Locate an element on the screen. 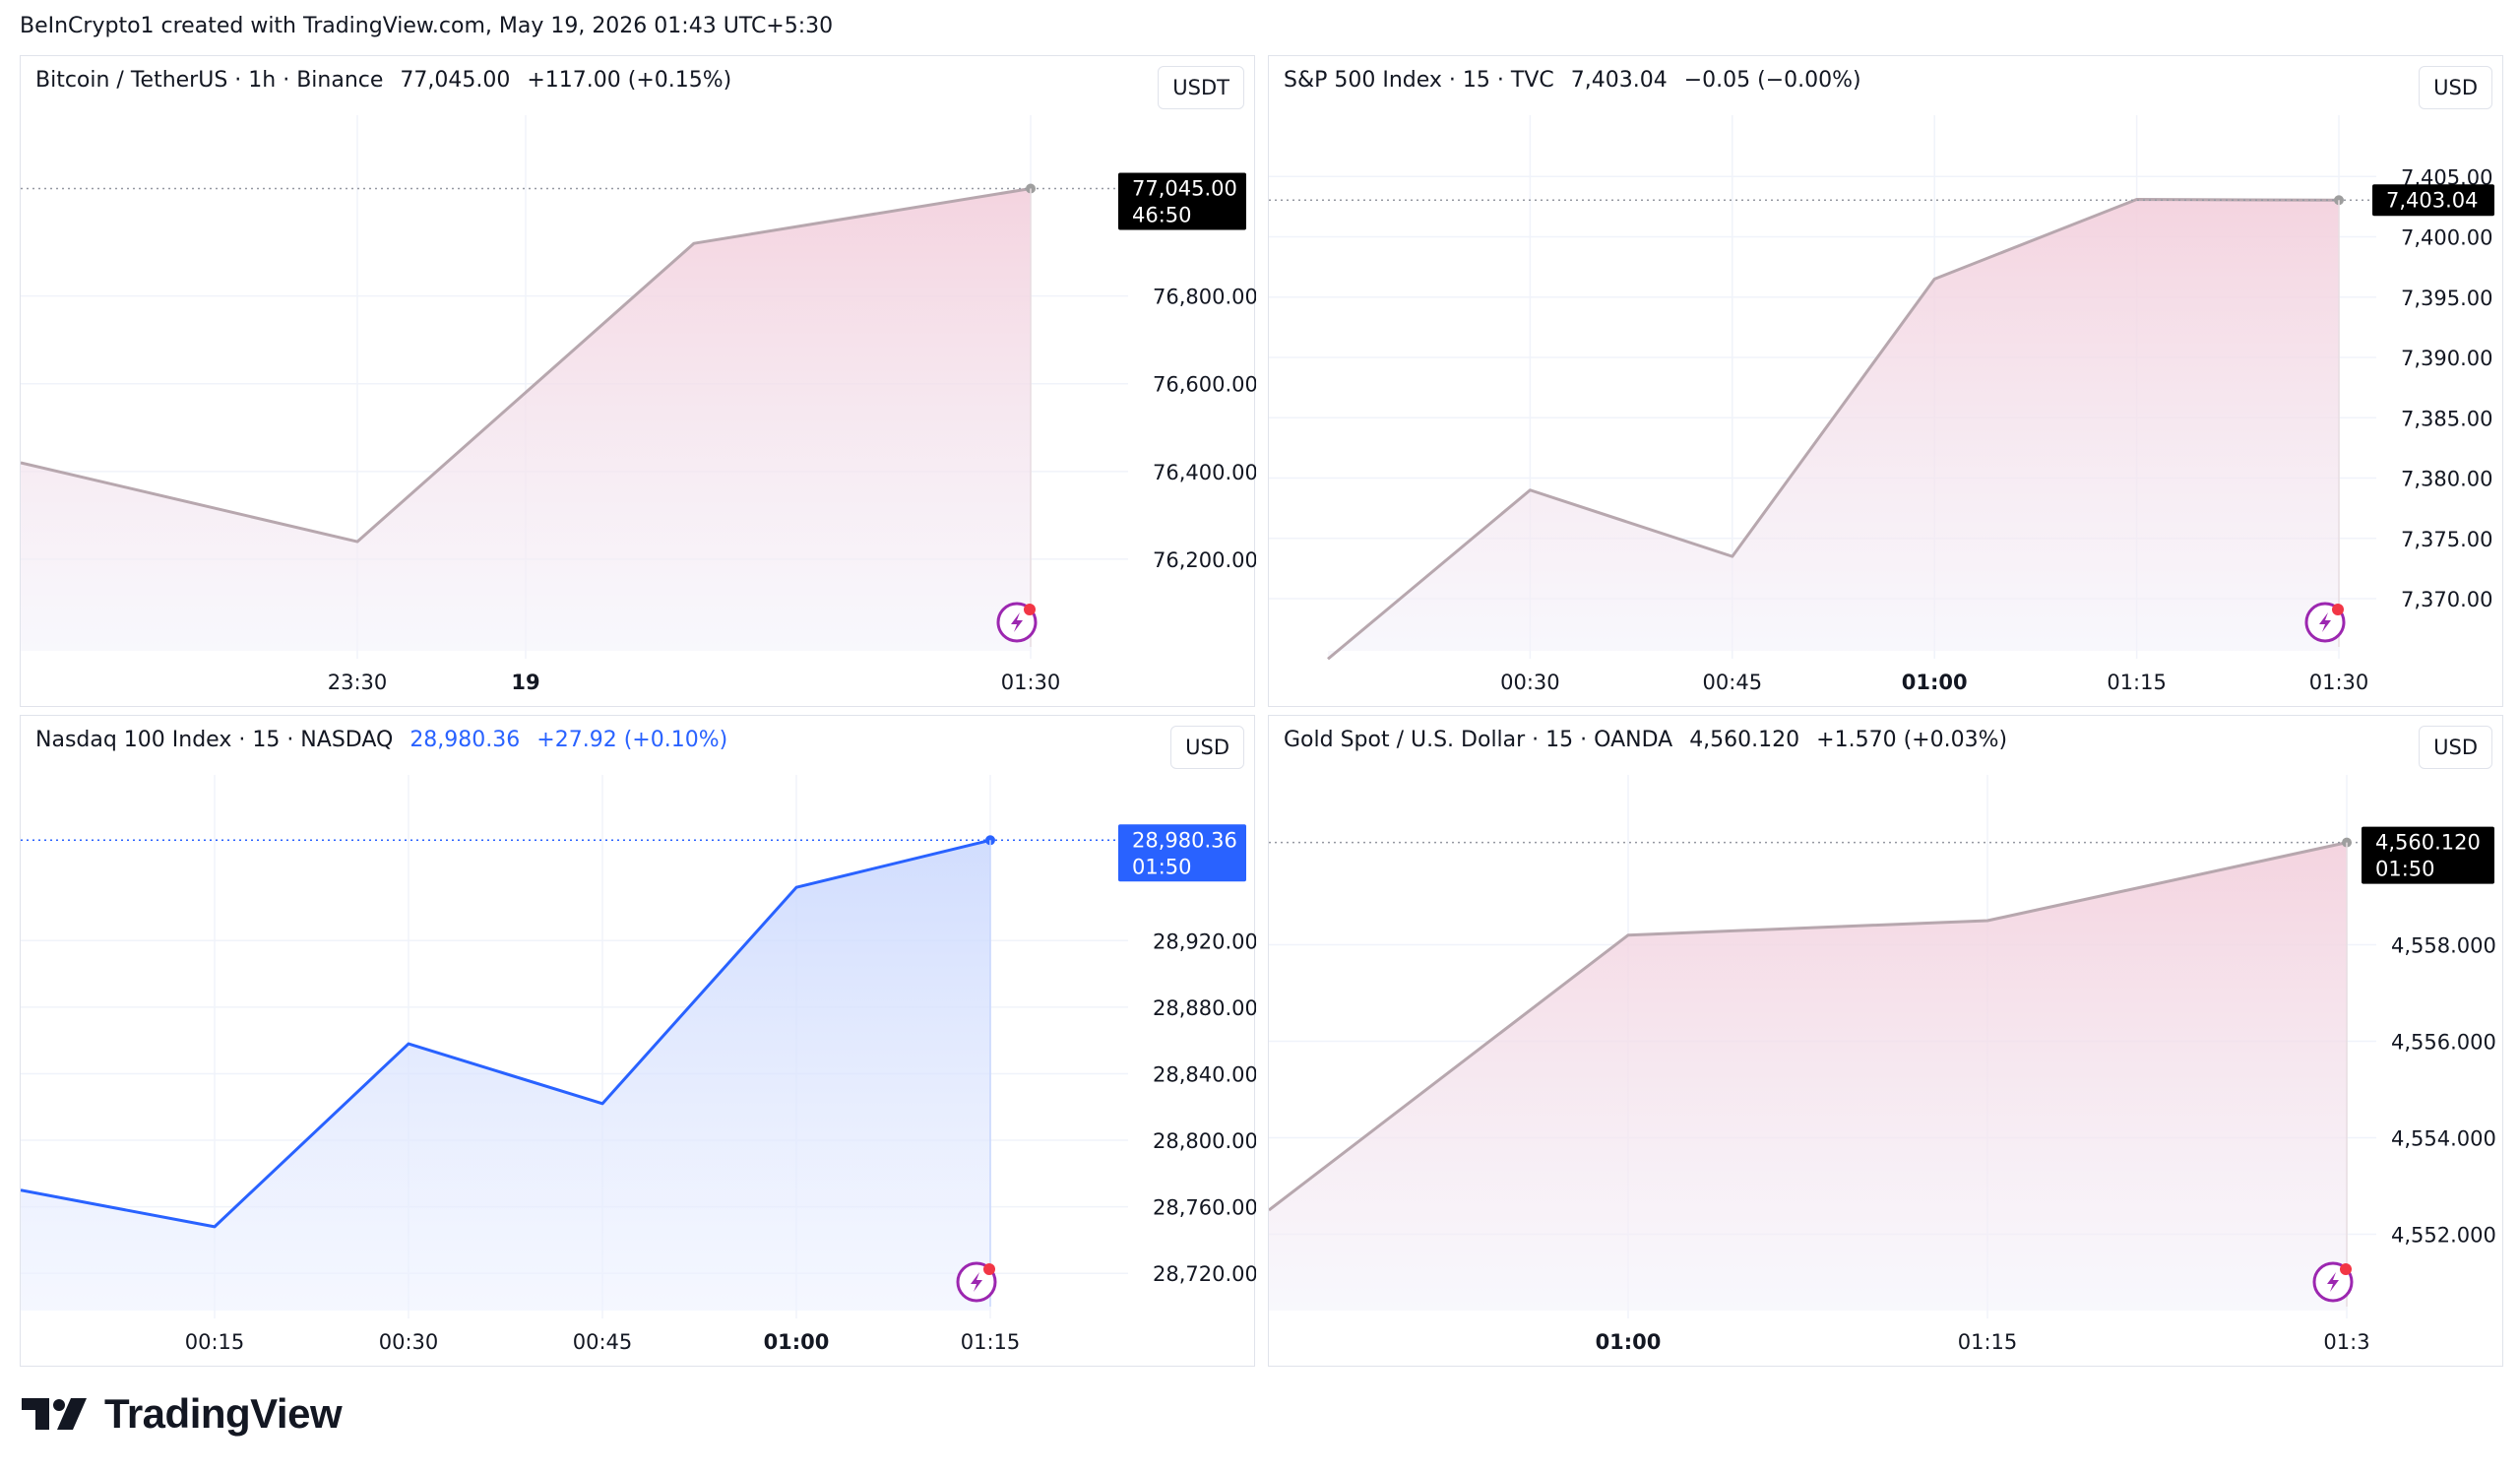  y-axis-tick-label: 76,200.00 is located at coordinates (1204, 560).